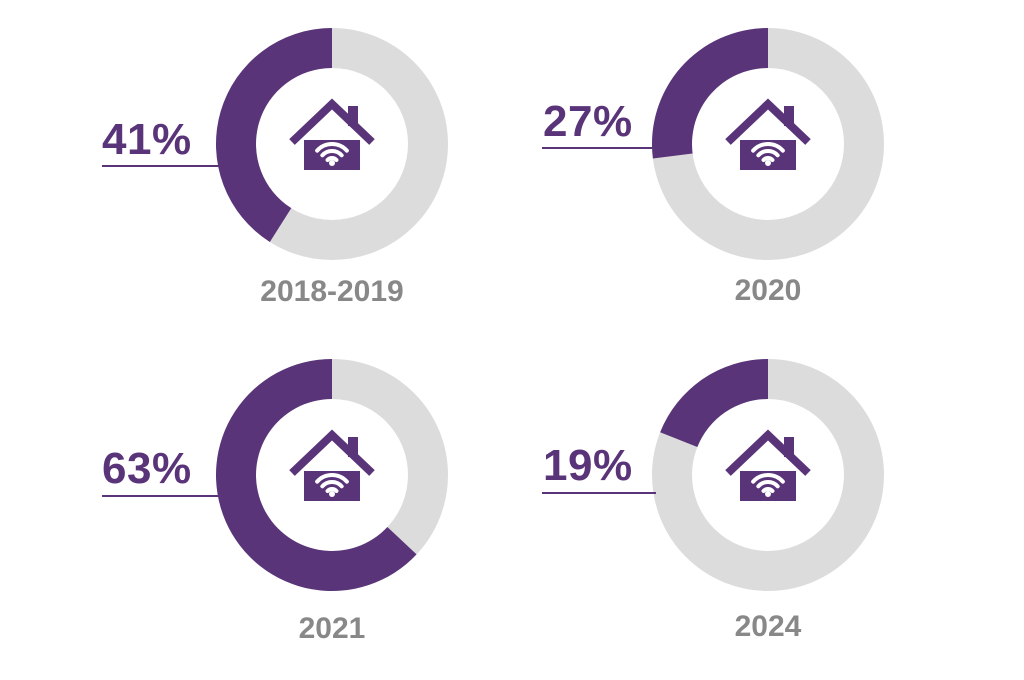 The width and height of the screenshot is (1024, 680). What do you see at coordinates (714, 403) in the screenshot?
I see `donut-slice-2024` at bounding box center [714, 403].